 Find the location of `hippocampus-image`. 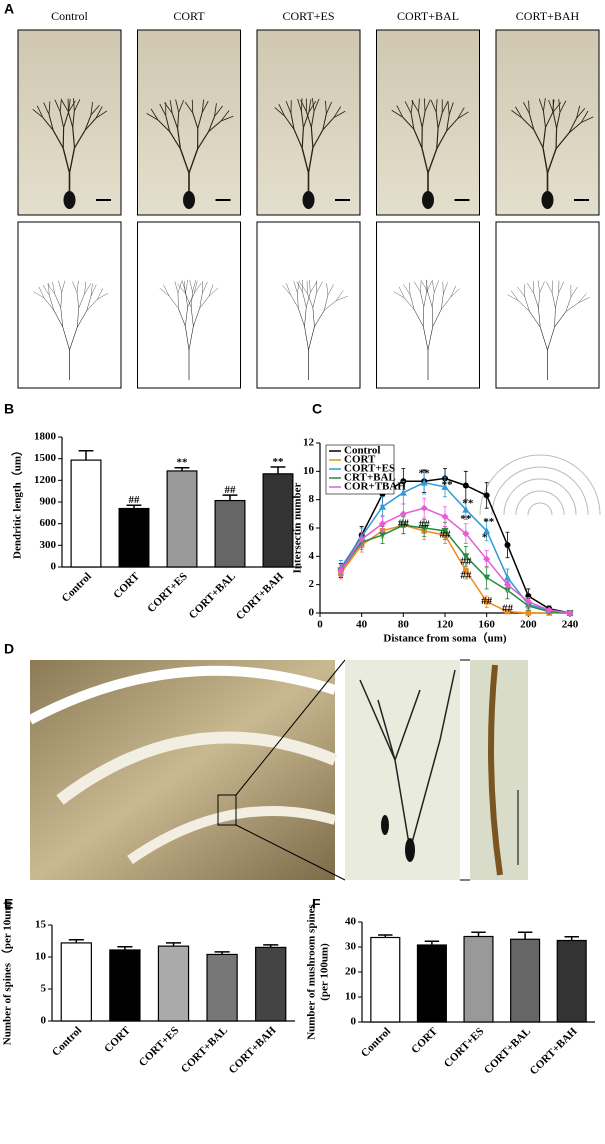

hippocampus-image is located at coordinates (182, 770).